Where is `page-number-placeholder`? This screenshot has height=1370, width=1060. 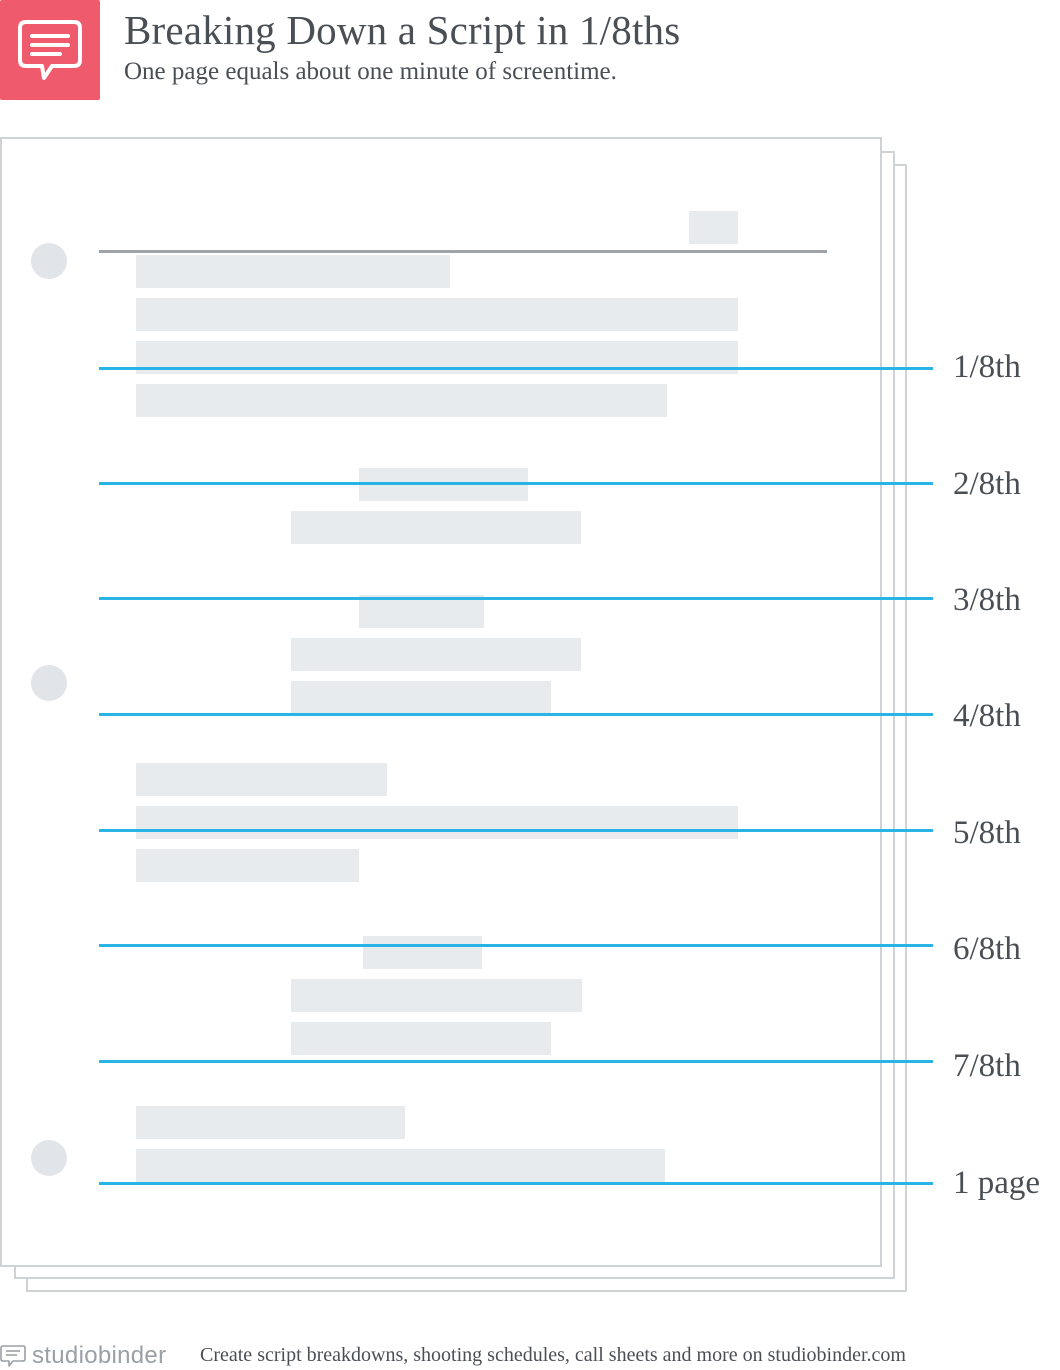
page-number-placeholder is located at coordinates (713, 227).